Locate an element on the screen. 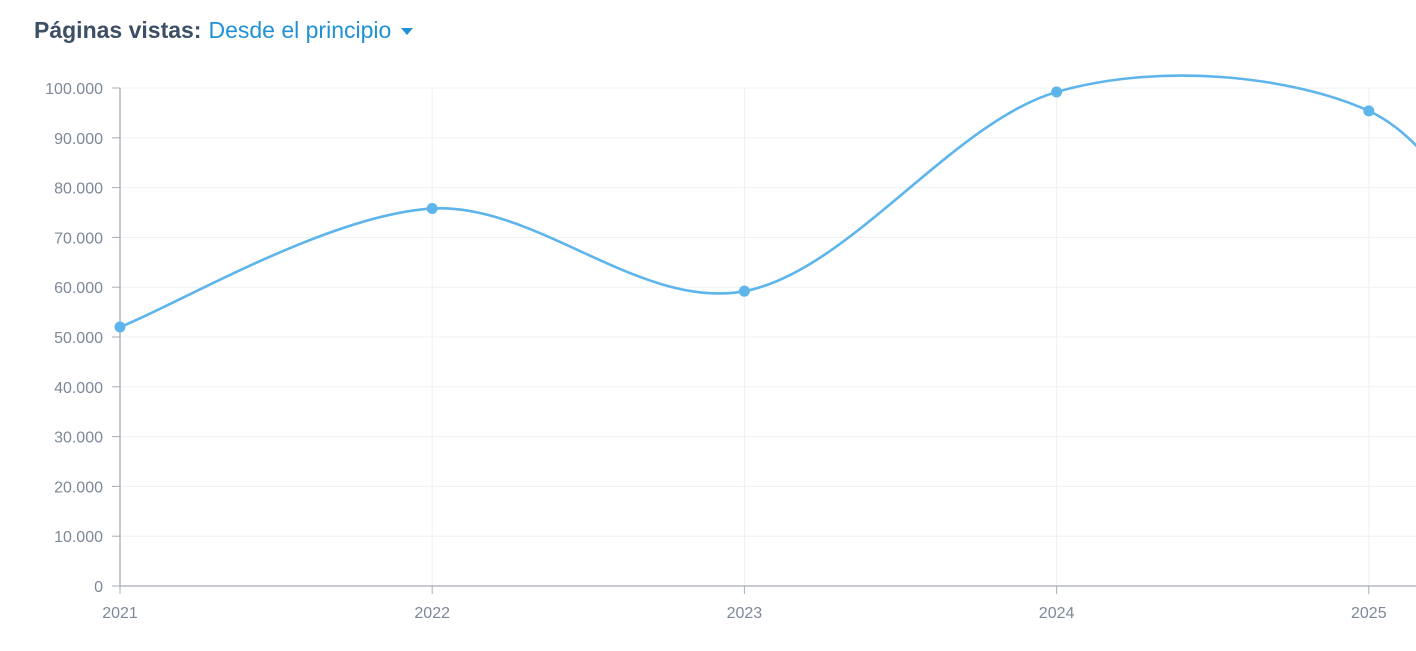 The height and width of the screenshot is (651, 1416). y-tick-label: 70.000 is located at coordinates (78, 238).